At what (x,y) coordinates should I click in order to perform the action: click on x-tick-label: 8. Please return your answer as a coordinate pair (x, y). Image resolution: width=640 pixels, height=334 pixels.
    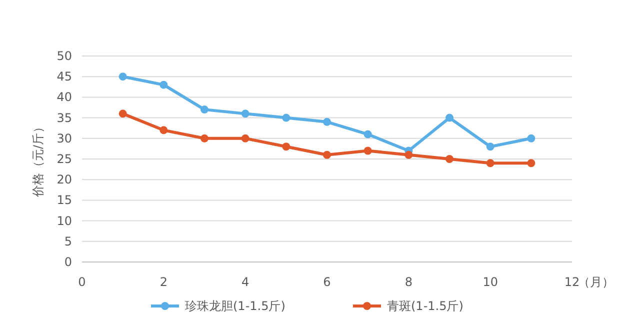
    Looking at the image, I should click on (408, 282).